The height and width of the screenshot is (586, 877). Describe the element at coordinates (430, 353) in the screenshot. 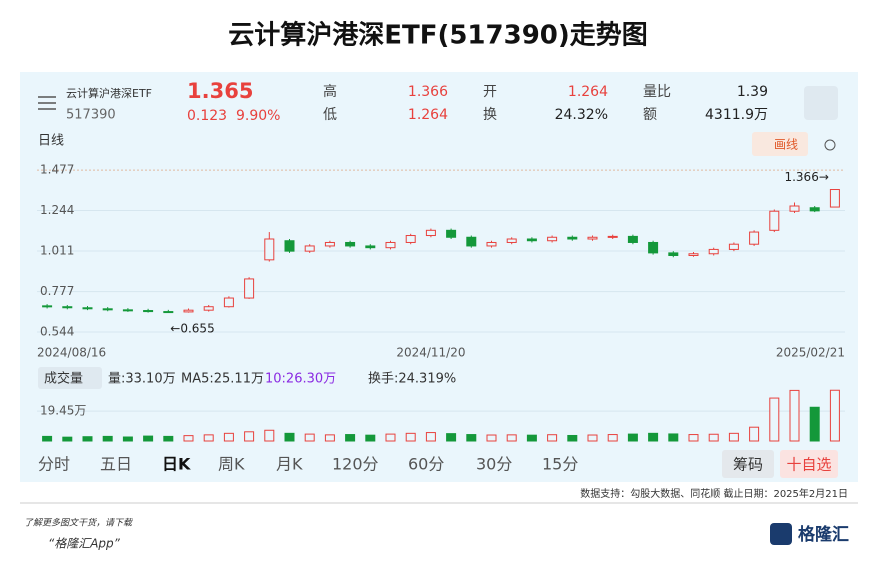

I see `x-tick-label: 2024/11/20` at that location.